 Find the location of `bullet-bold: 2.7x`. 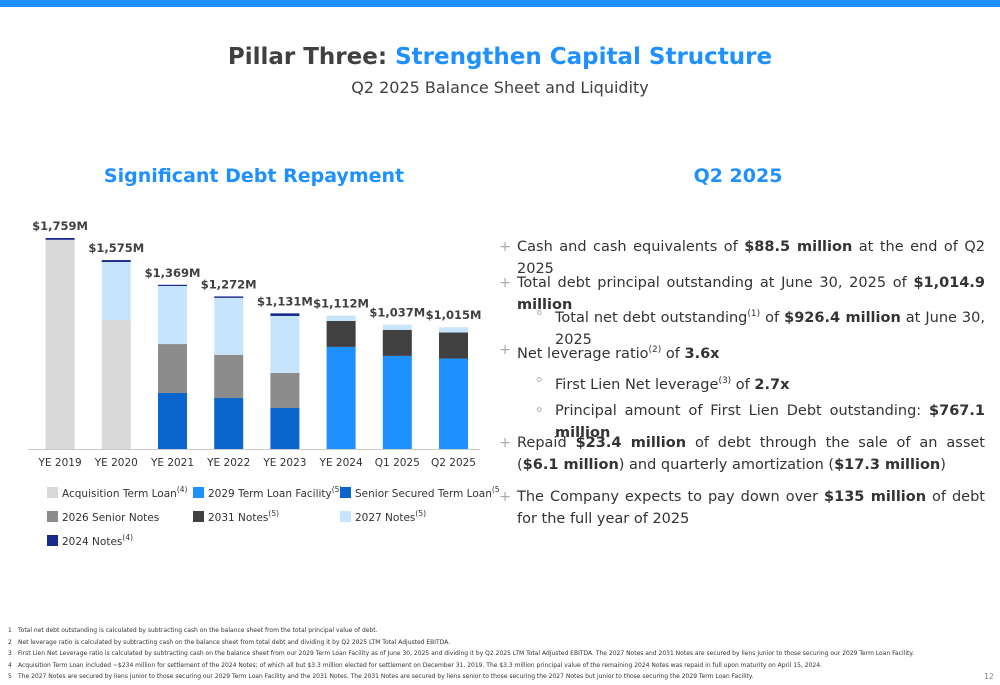

bullet-bold: 2.7x is located at coordinates (772, 384).